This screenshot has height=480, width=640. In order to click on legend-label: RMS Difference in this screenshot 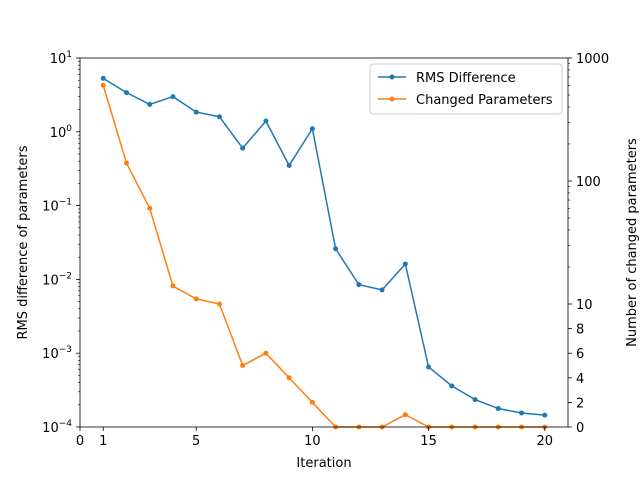, I will do `click(466, 78)`.